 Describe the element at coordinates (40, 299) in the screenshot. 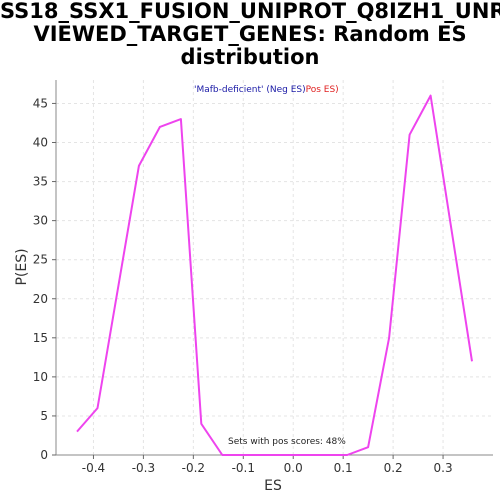

I see `y-tick-label: 20` at that location.